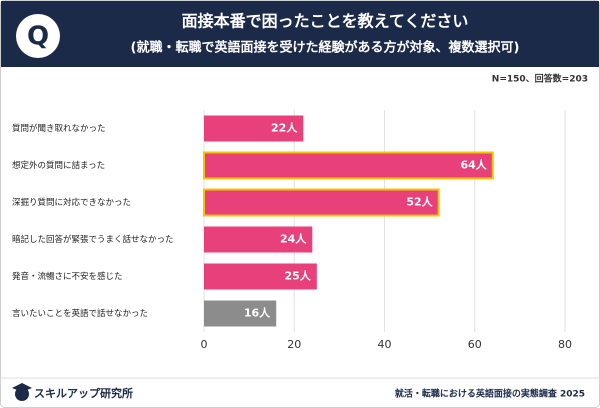  Describe the element at coordinates (294, 344) in the screenshot. I see `x-tick-label: 20` at that location.